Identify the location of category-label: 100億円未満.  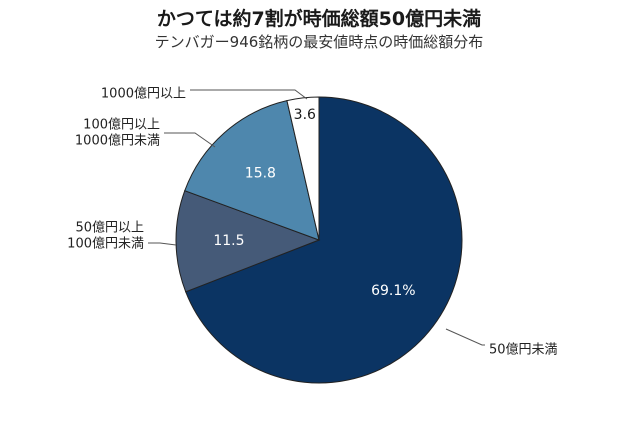
(105, 244).